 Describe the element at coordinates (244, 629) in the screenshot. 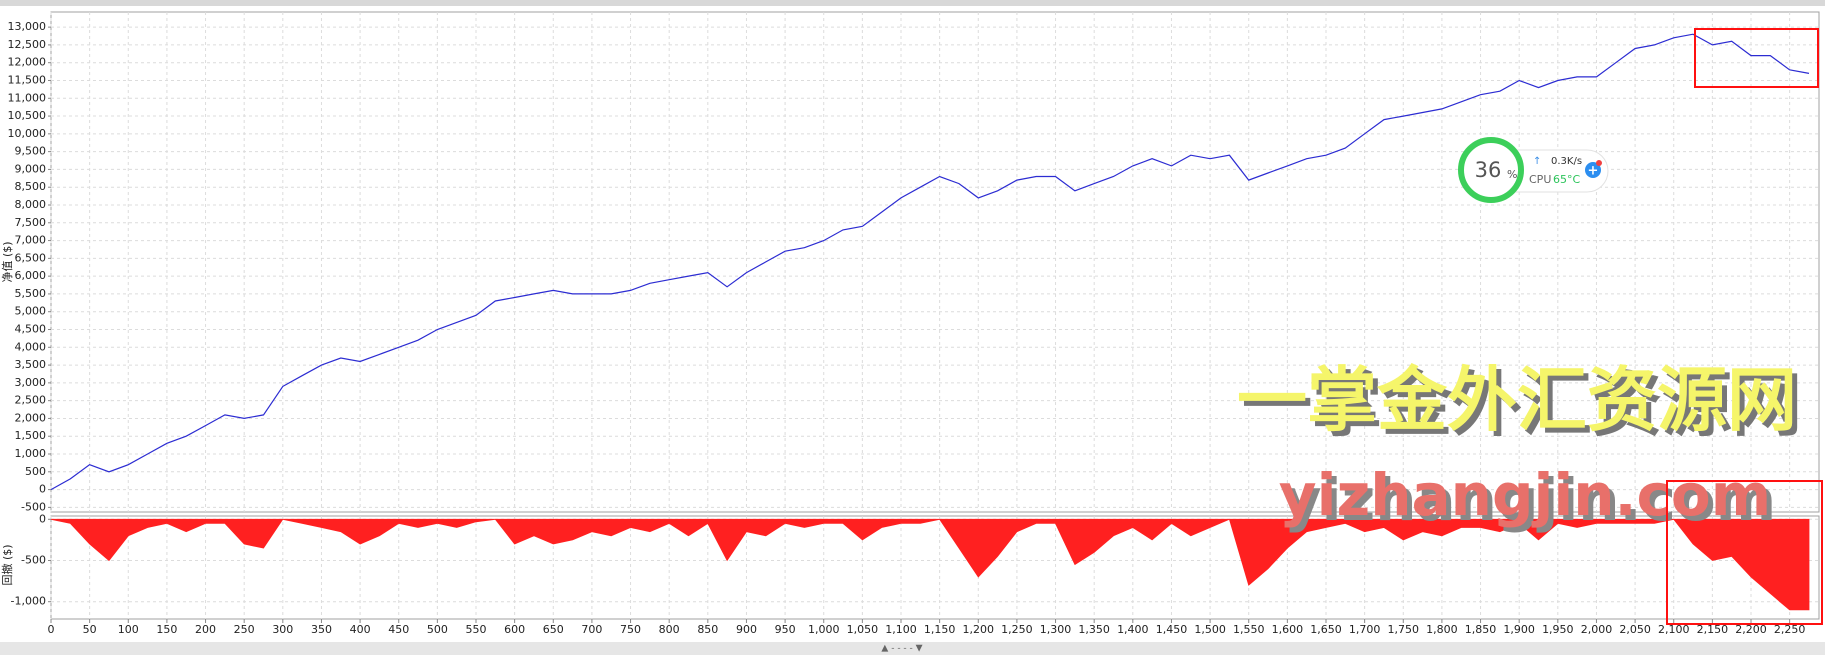

I see `x-tick-label: 250` at that location.